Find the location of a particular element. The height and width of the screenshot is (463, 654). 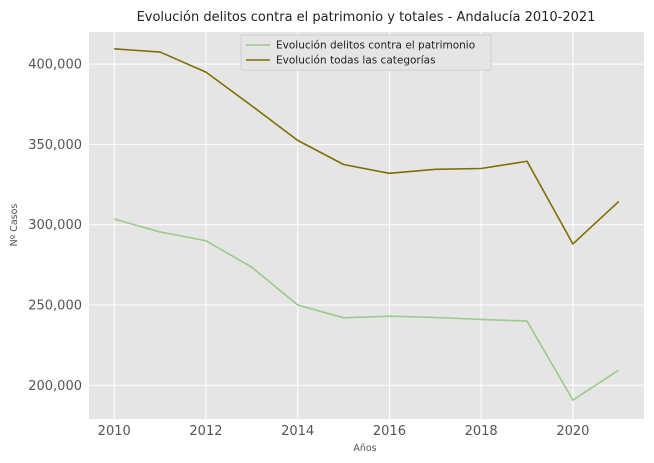

x-tick-label: 2016 is located at coordinates (389, 431).